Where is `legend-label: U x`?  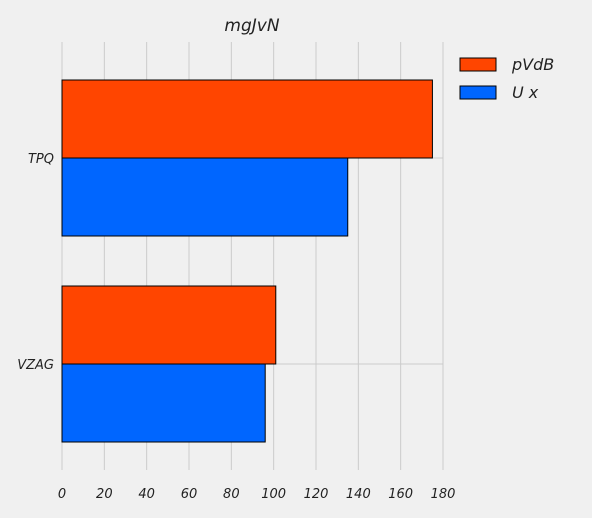
legend-label: U x is located at coordinates (525, 92).